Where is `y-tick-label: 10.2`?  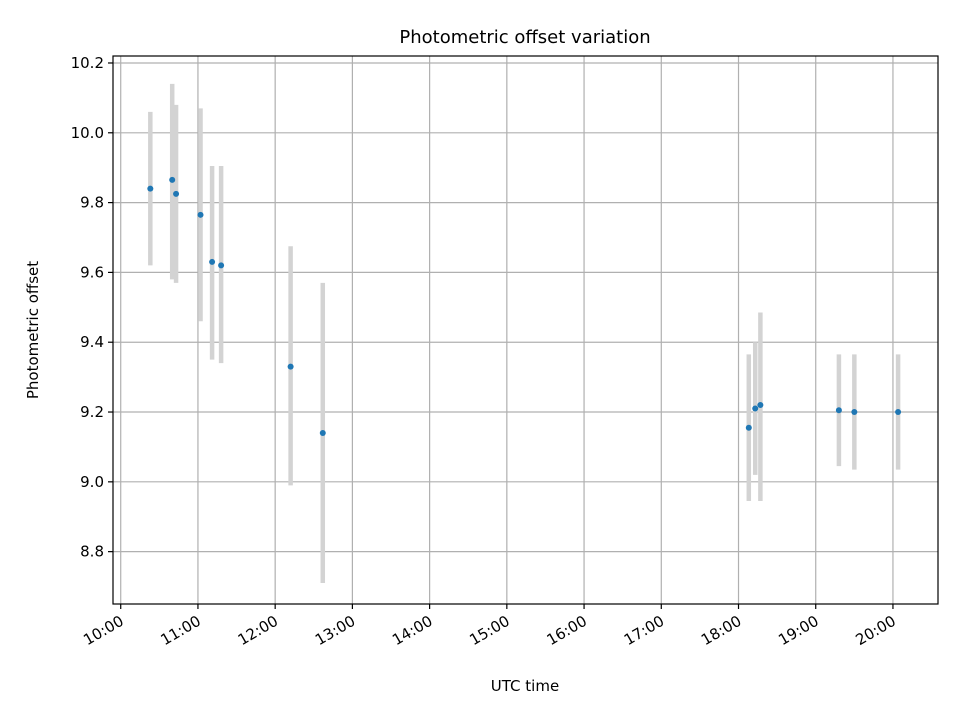
y-tick-label: 10.2 is located at coordinates (87, 63).